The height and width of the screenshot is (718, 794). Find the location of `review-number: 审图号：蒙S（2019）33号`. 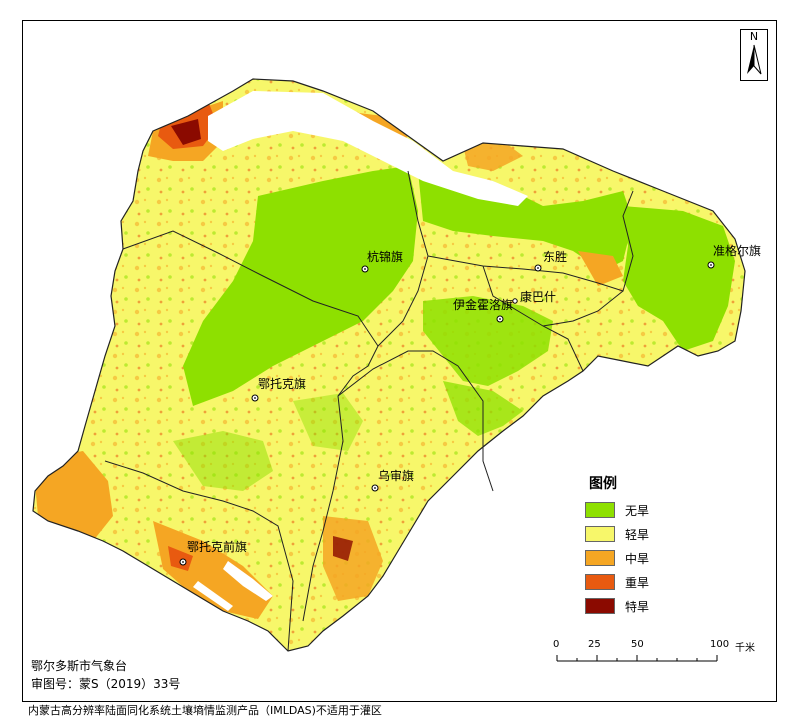

review-number: 审图号：蒙S（2019）33号 is located at coordinates (106, 684).